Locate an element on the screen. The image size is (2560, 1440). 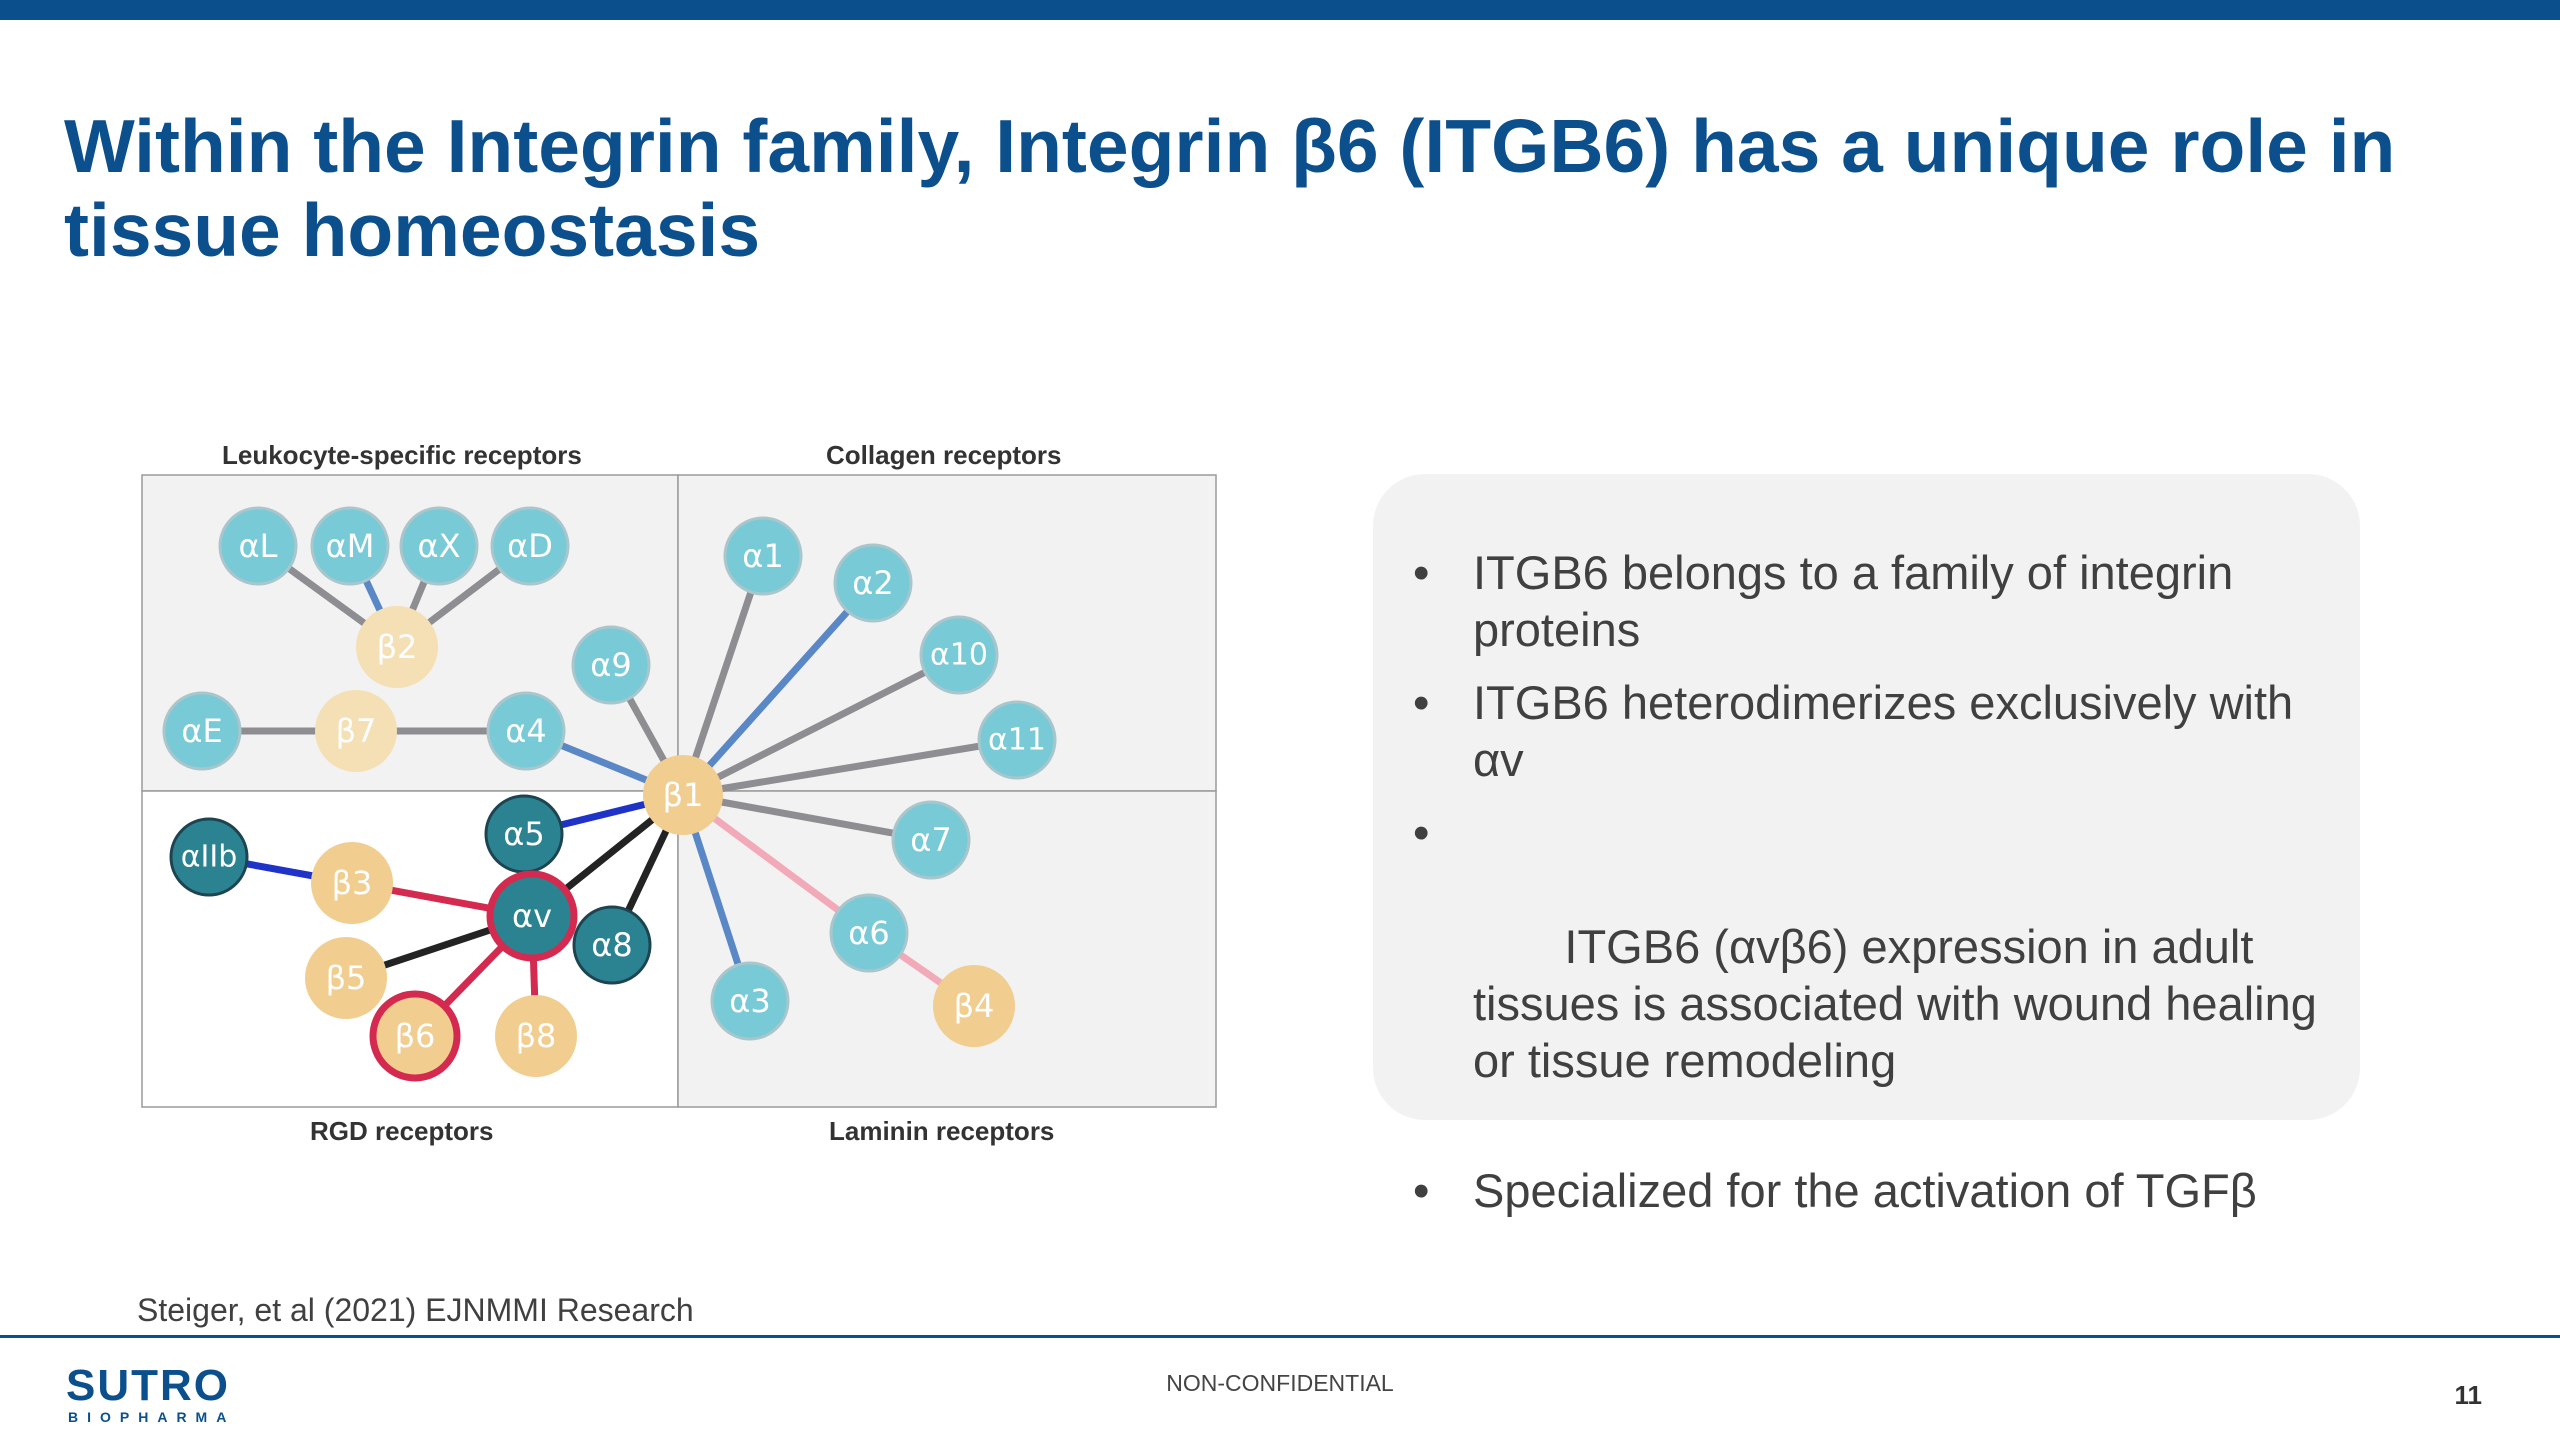
node-aE-label: αE is located at coordinates (201, 731).